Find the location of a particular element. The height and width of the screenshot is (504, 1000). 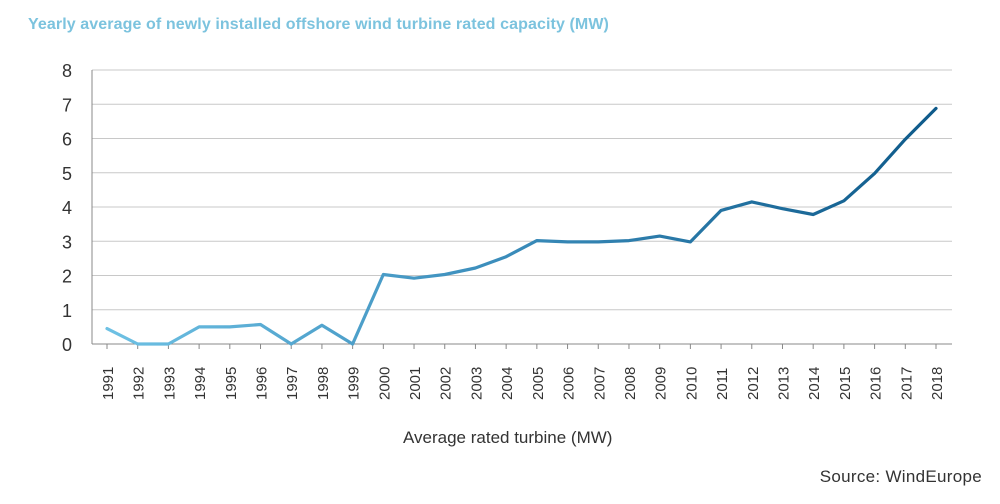

y-tick-labels: 0 1 2 3 4 5 6 7 8 is located at coordinates (67, 208).